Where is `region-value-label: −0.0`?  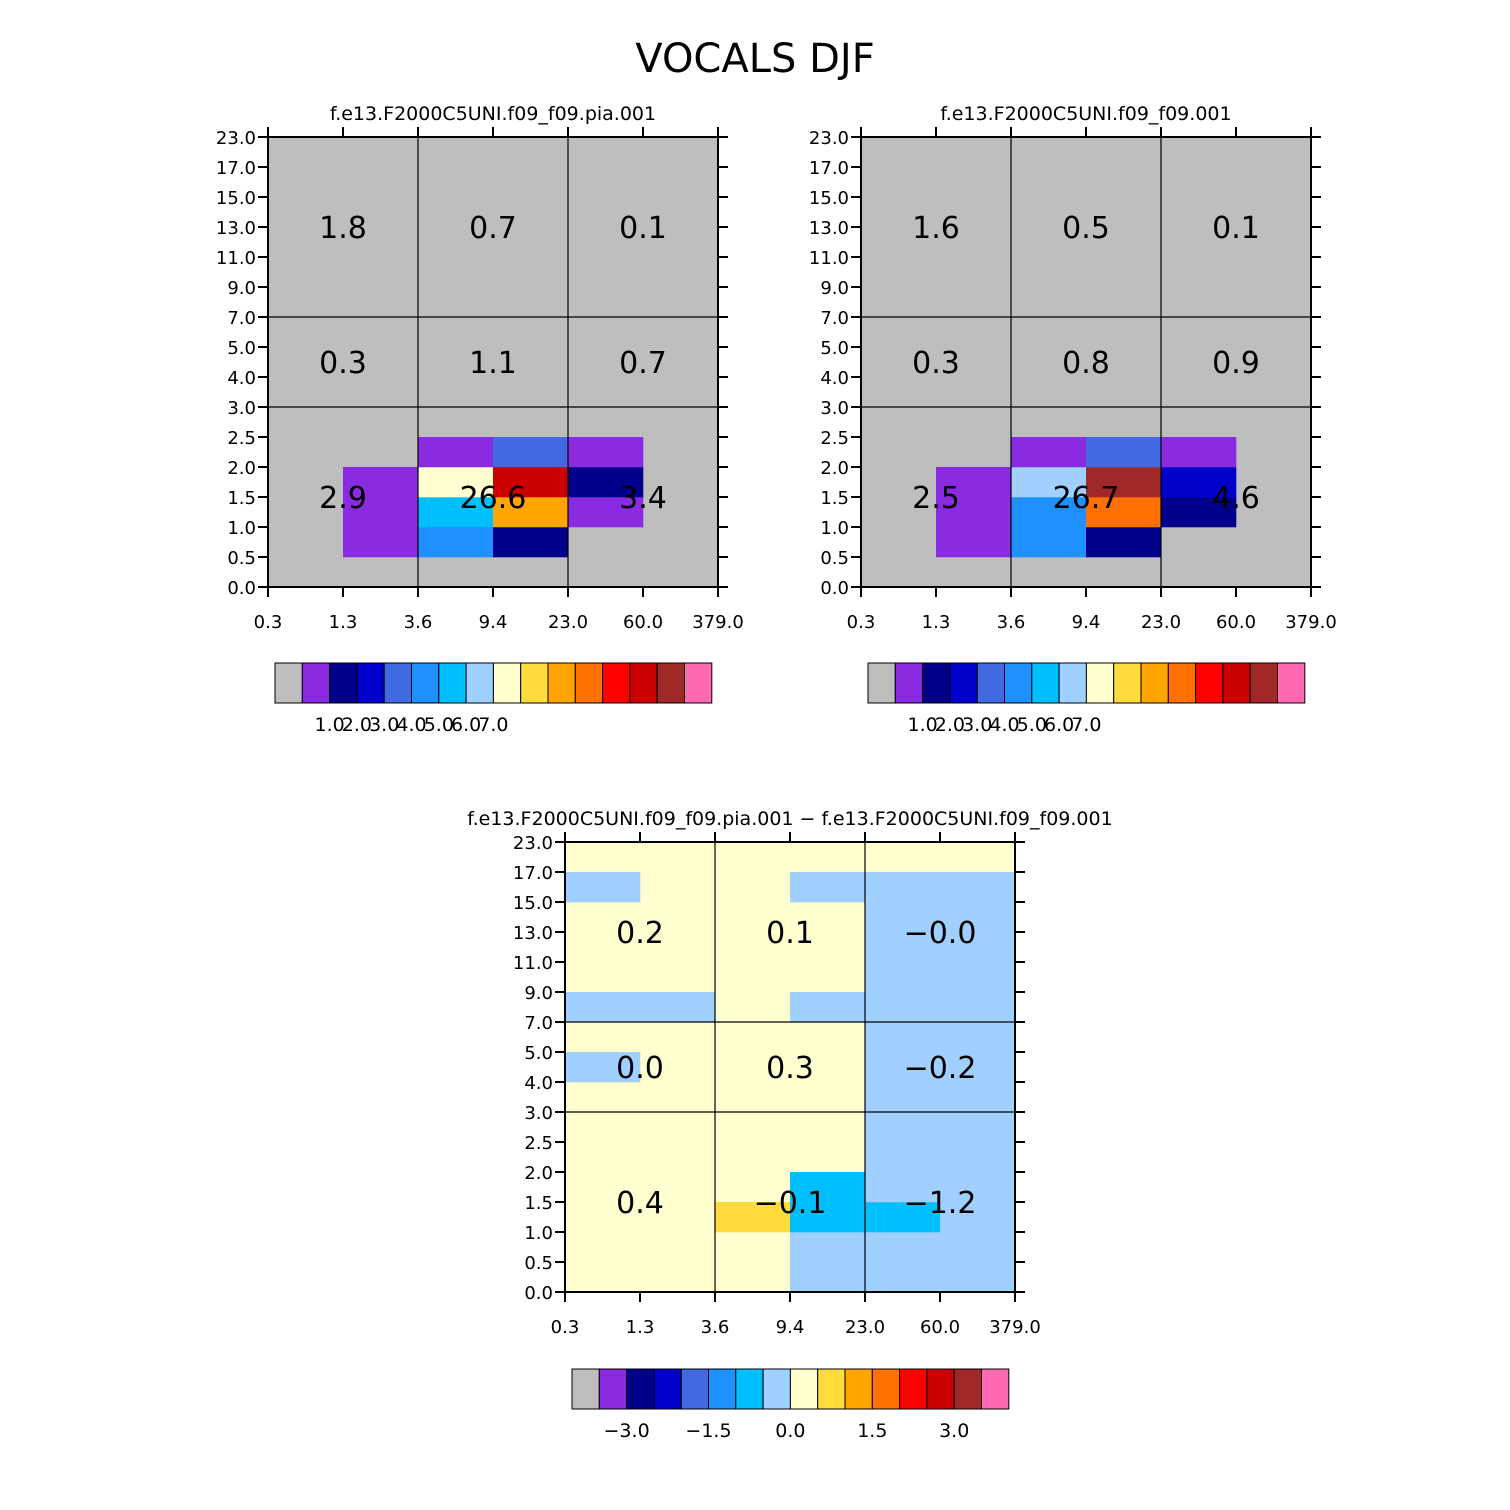
region-value-label: −0.0 is located at coordinates (940, 933).